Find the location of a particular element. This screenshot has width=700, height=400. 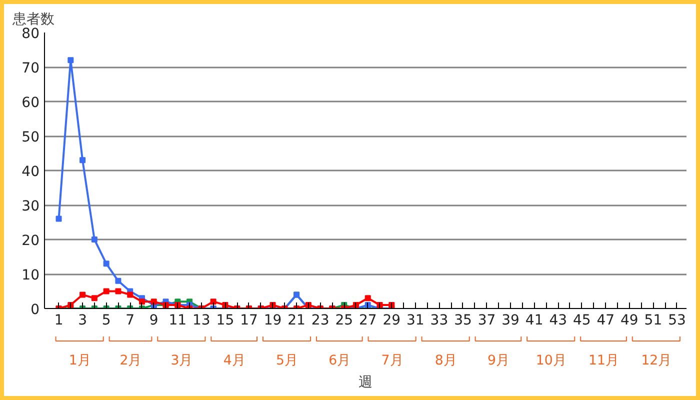

x-tick-label: 35 is located at coordinates (463, 320).